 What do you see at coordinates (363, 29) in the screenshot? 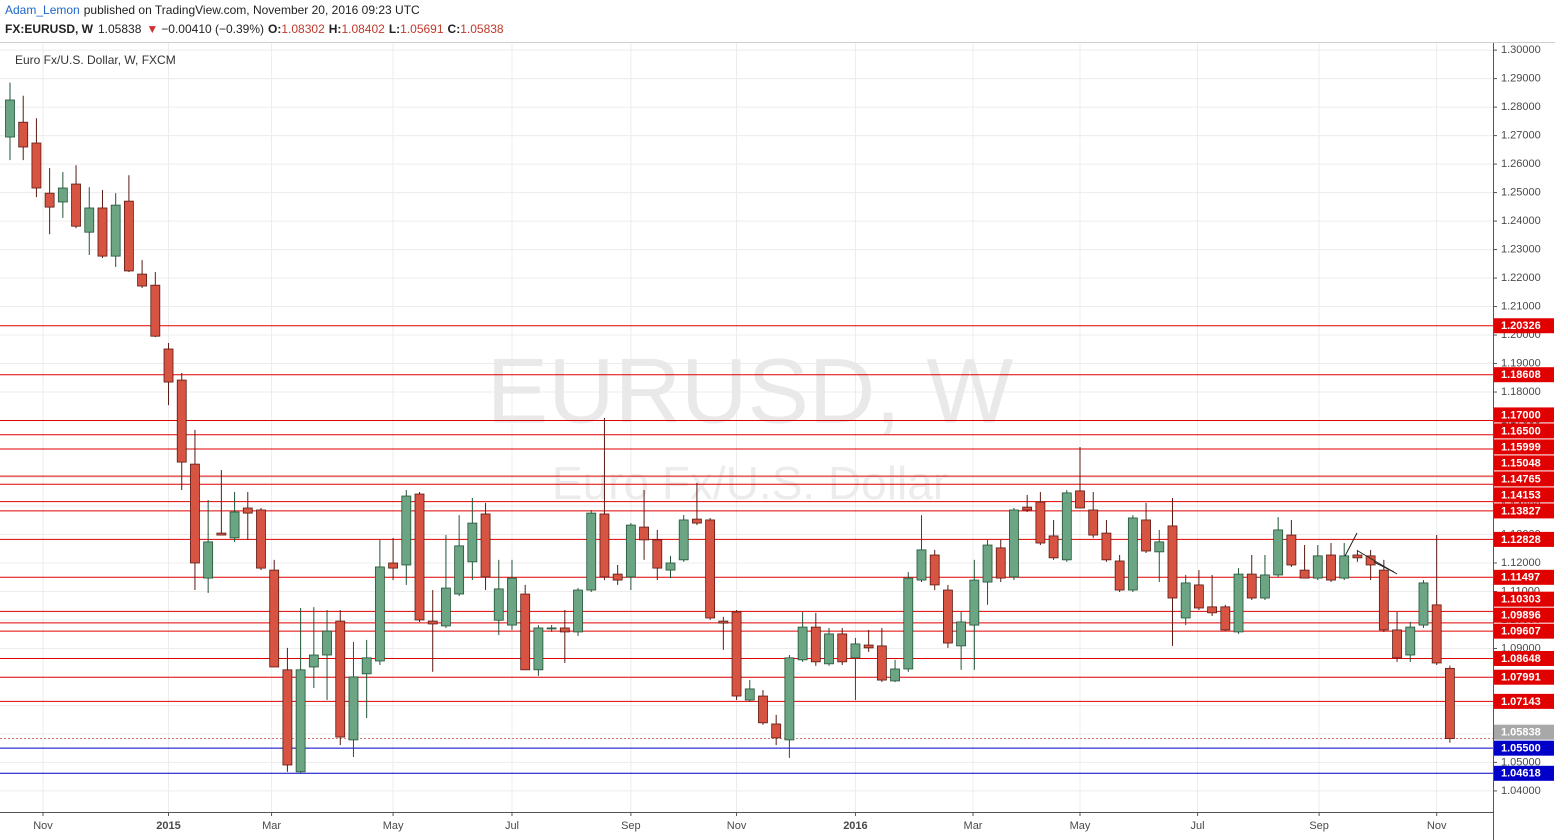
I see `high-value: 1.08402` at bounding box center [363, 29].